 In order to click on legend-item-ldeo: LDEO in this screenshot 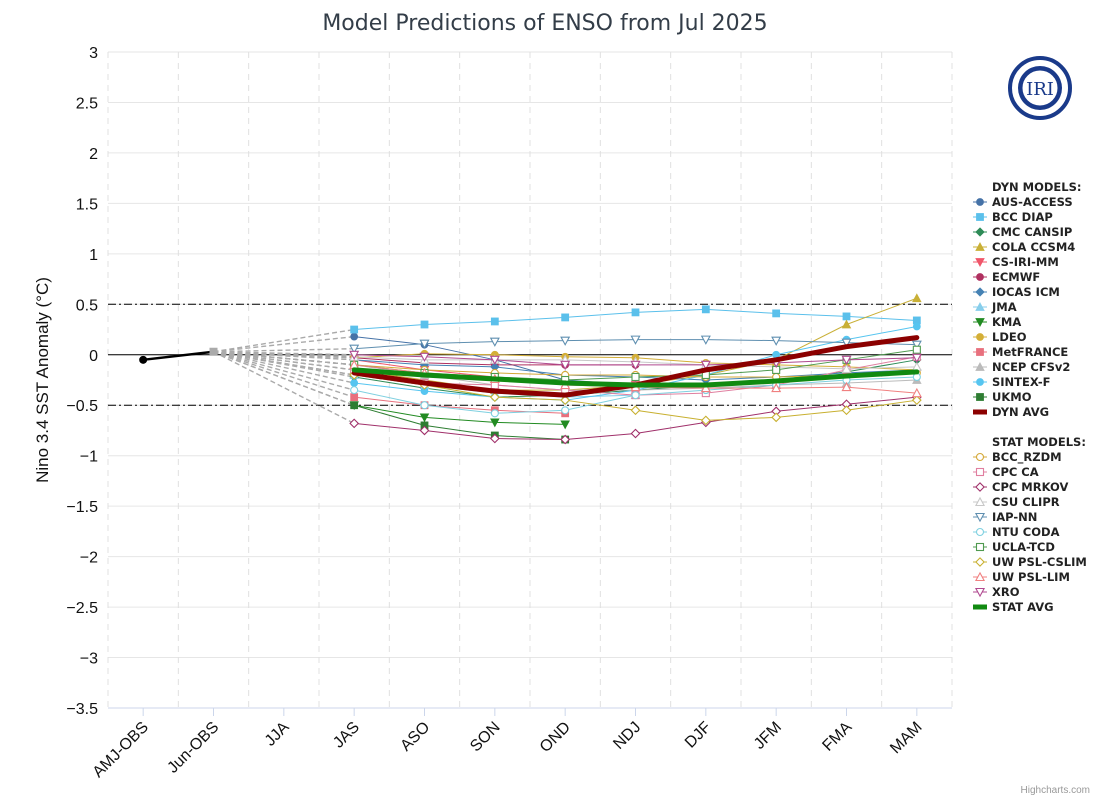, I will do `click(1000, 337)`.